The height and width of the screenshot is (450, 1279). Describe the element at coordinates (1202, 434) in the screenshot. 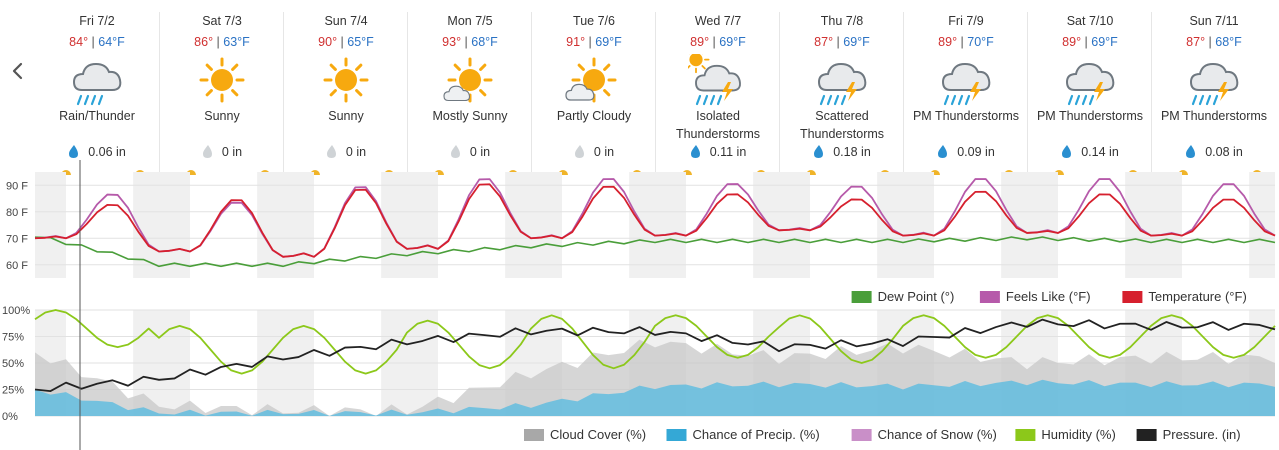

I see `legend-label: Pressure. (in)` at that location.